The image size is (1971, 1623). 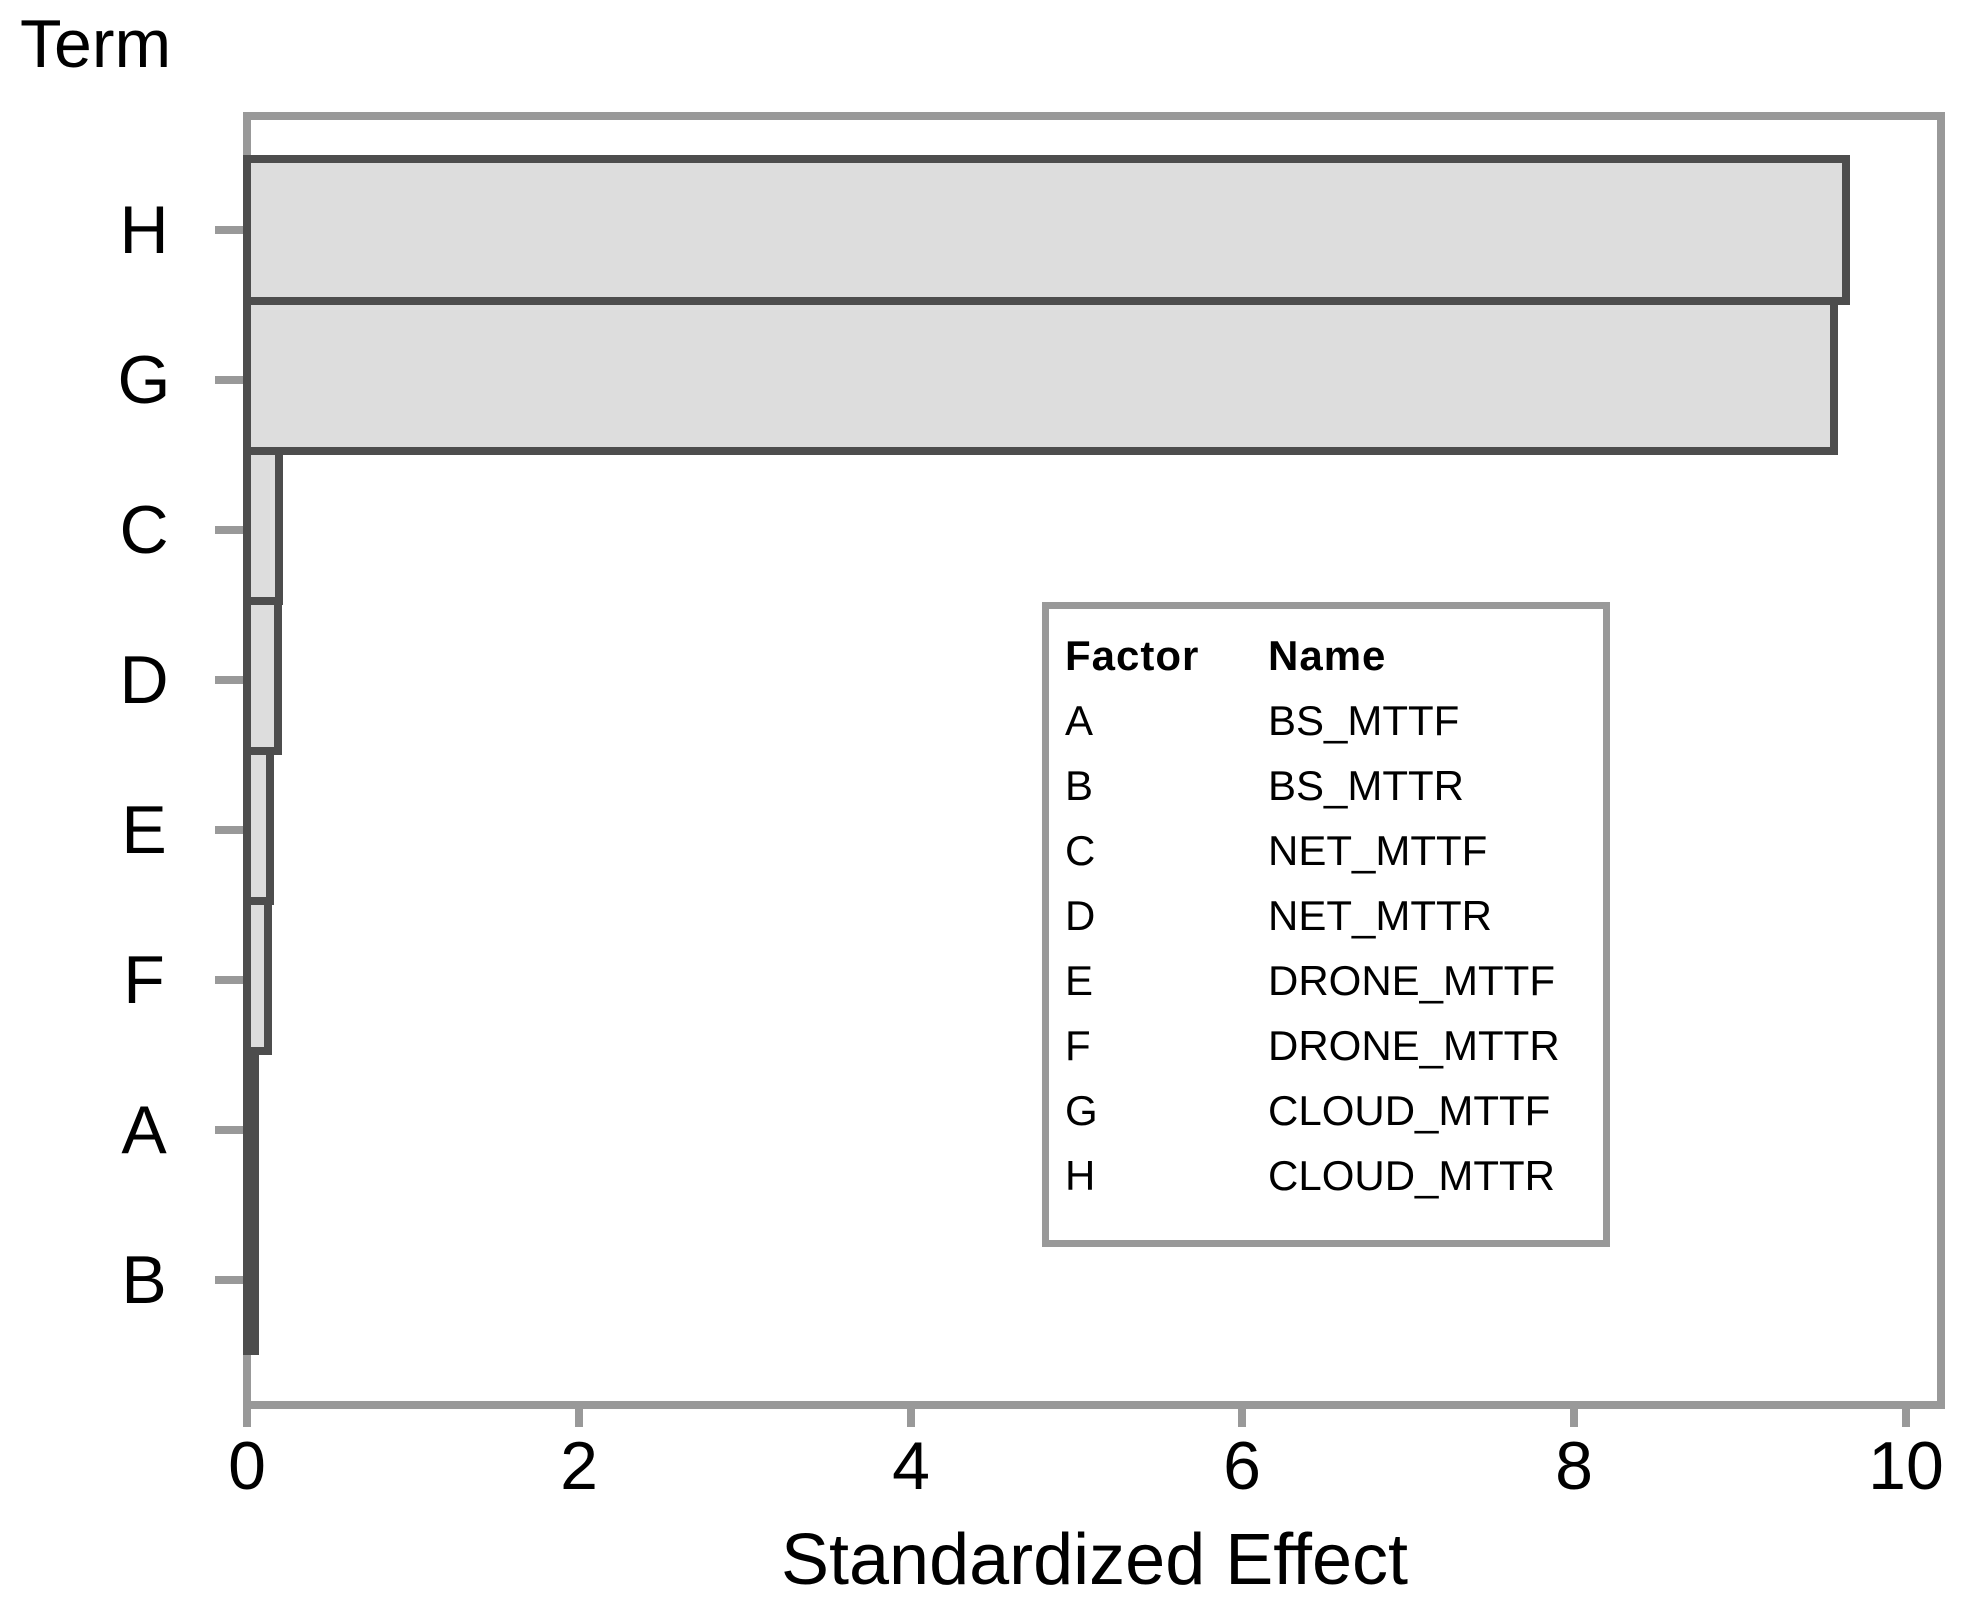 I want to click on x-axis-title: Standardized Effect, so click(x=1094, y=1560).